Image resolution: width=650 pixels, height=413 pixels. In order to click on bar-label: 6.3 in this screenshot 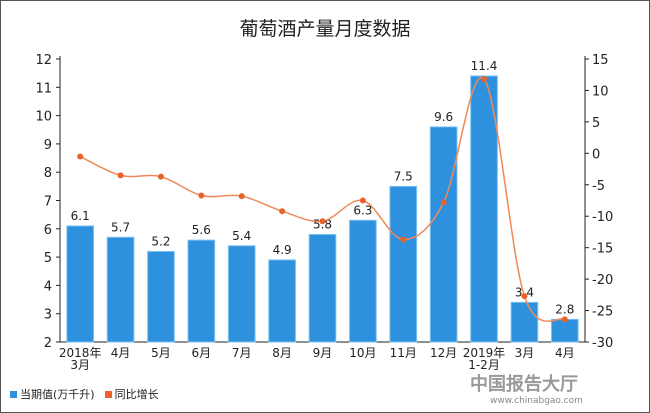, I will do `click(362, 210)`.